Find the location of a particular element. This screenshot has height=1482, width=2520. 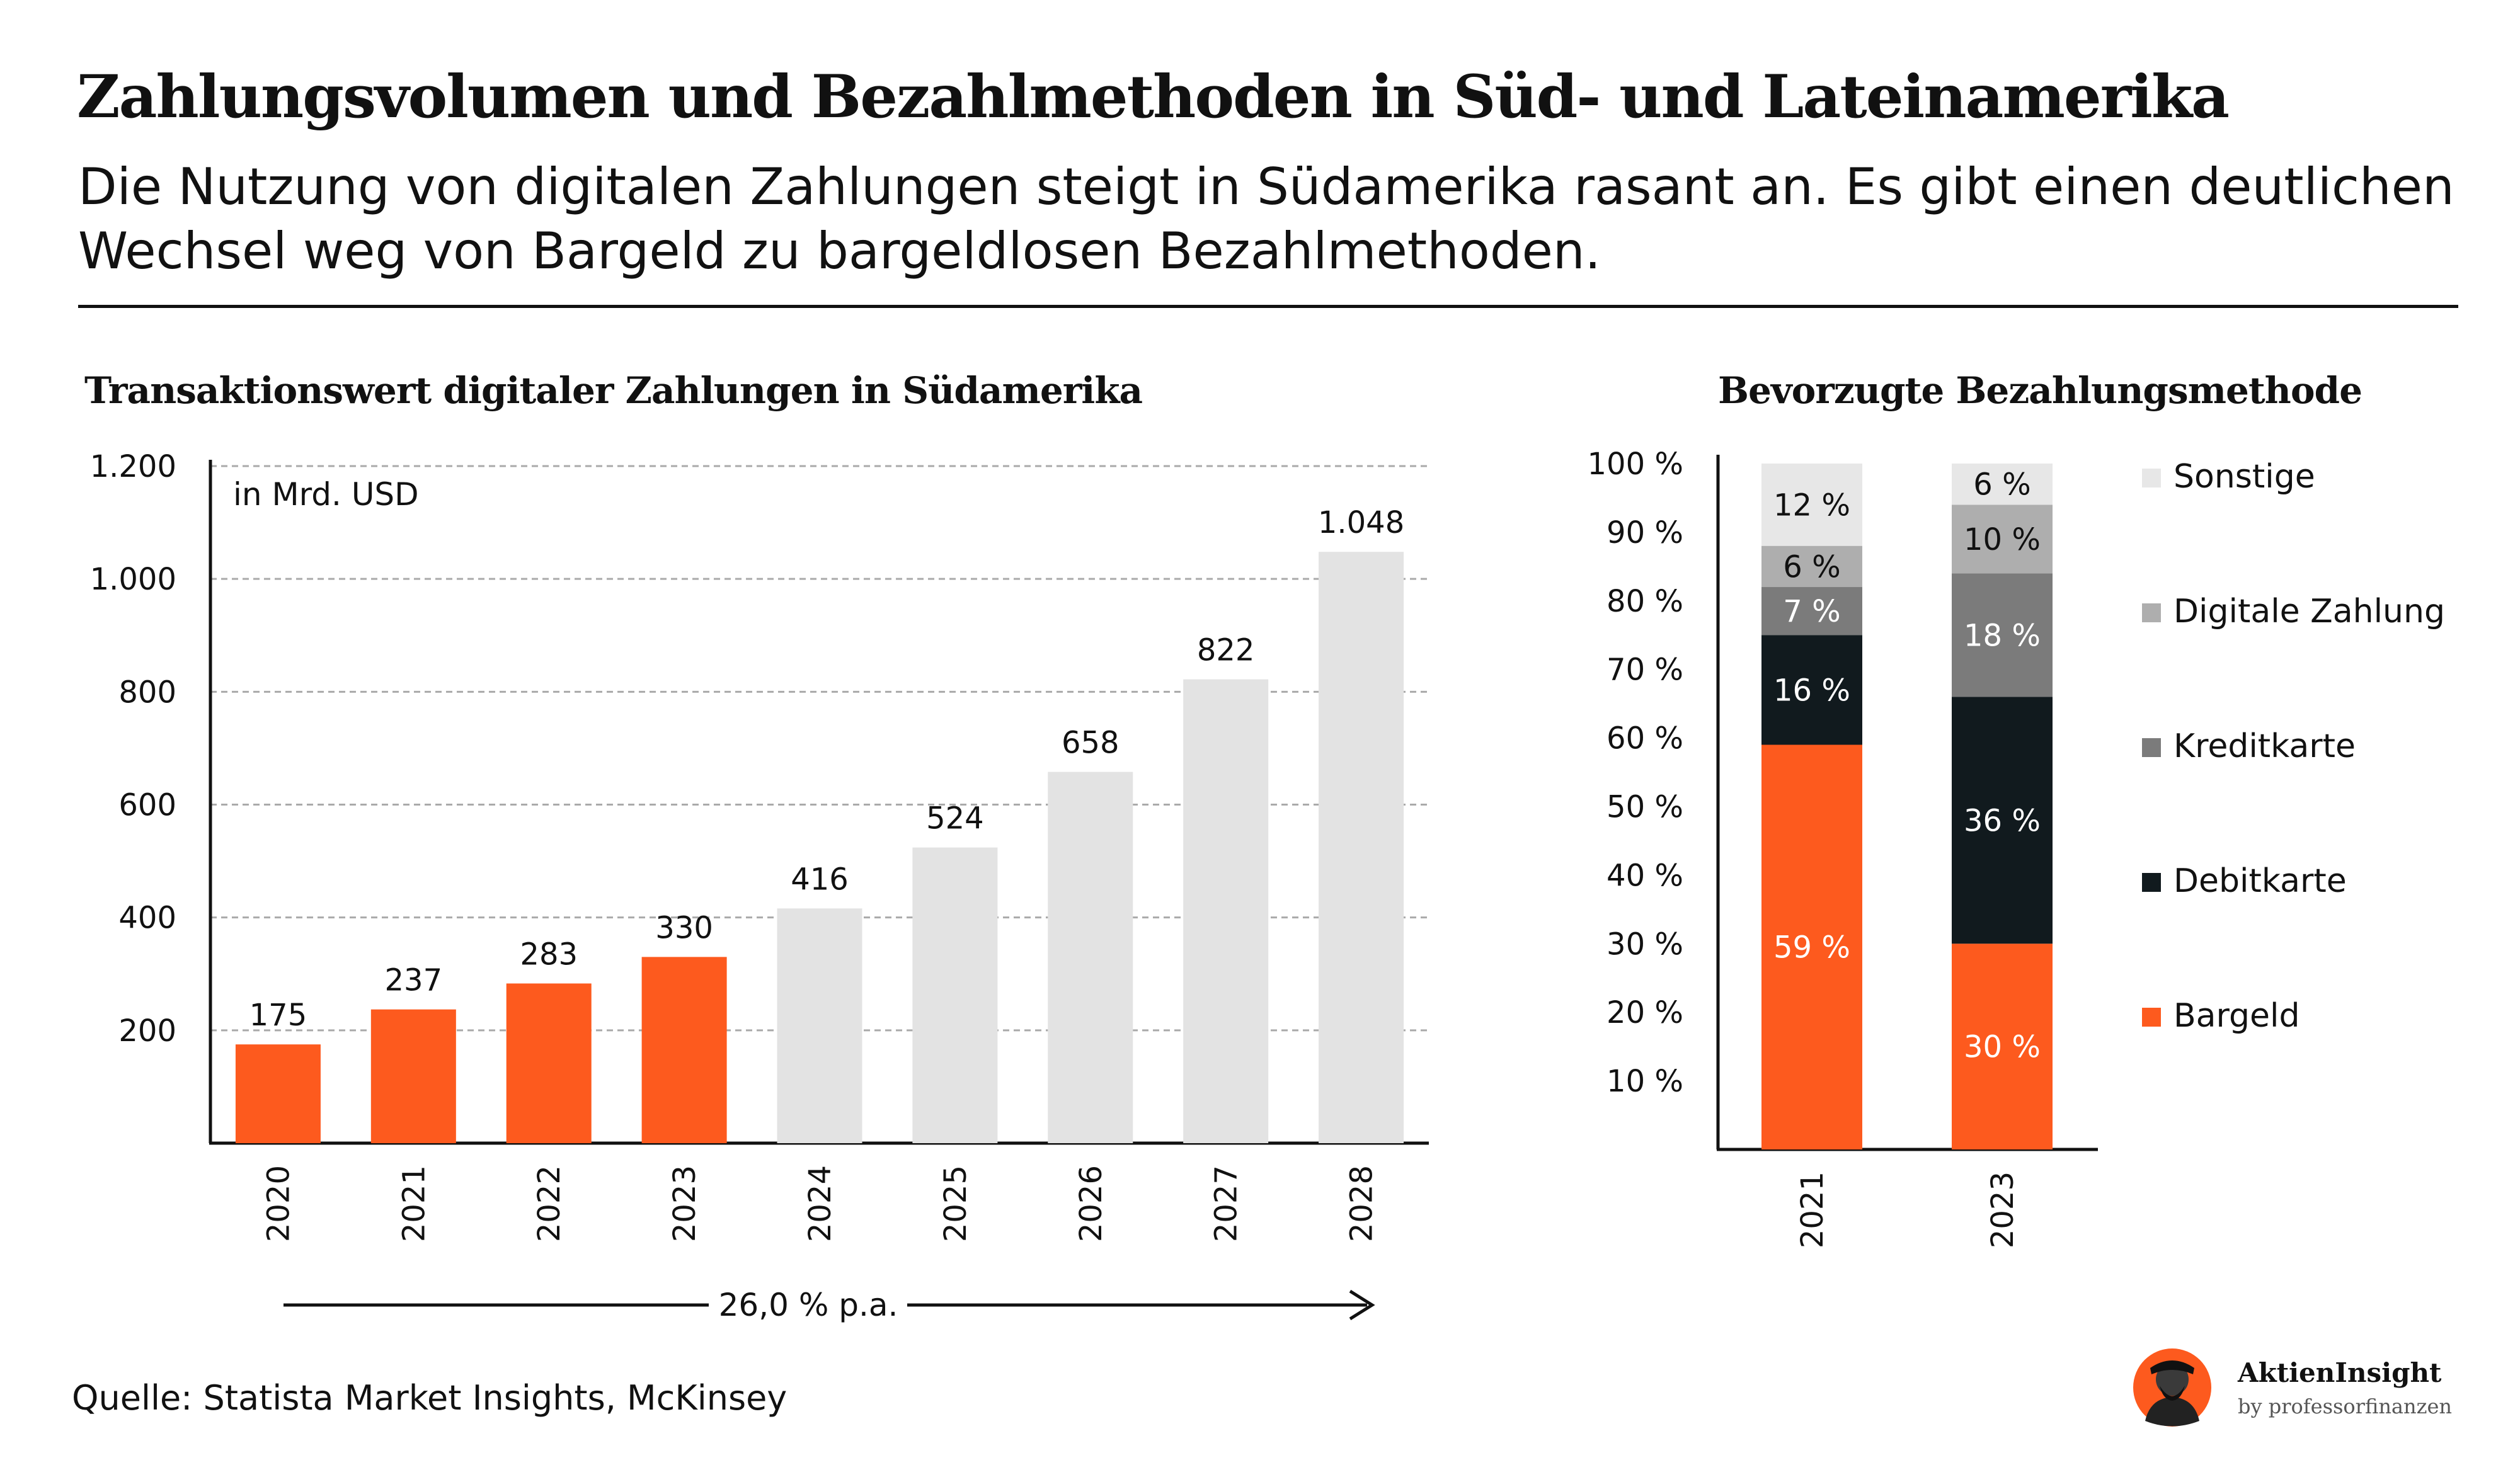

bar-2026 is located at coordinates (1090, 957).